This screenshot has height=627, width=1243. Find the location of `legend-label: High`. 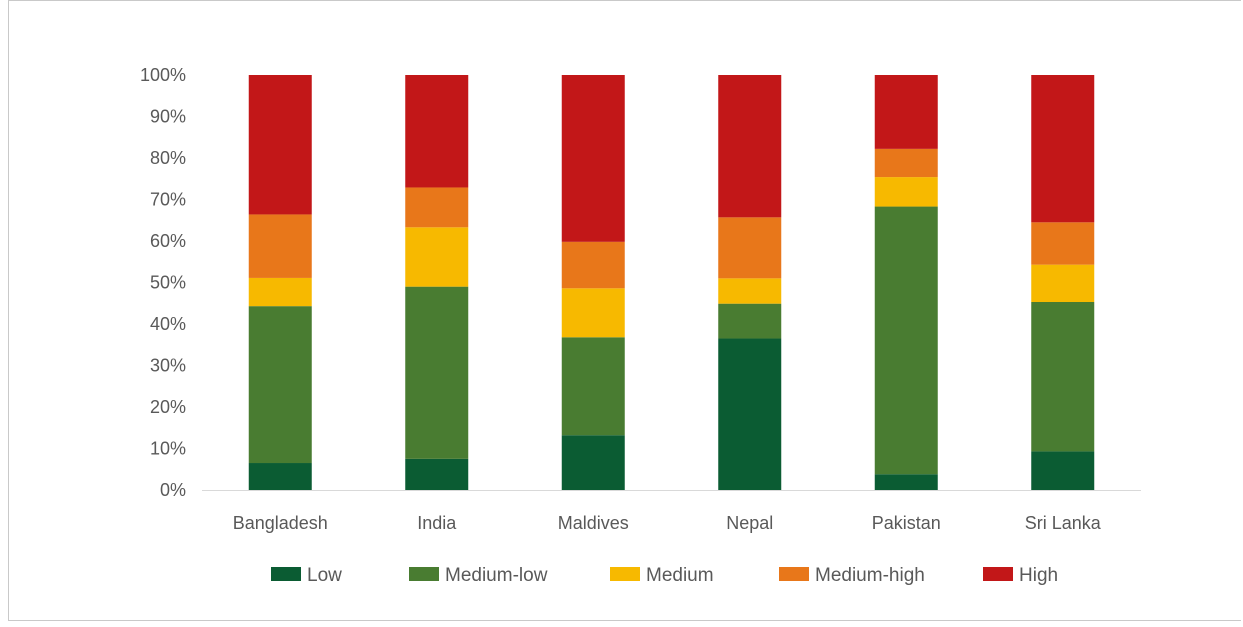

legend-label: High is located at coordinates (1038, 575).